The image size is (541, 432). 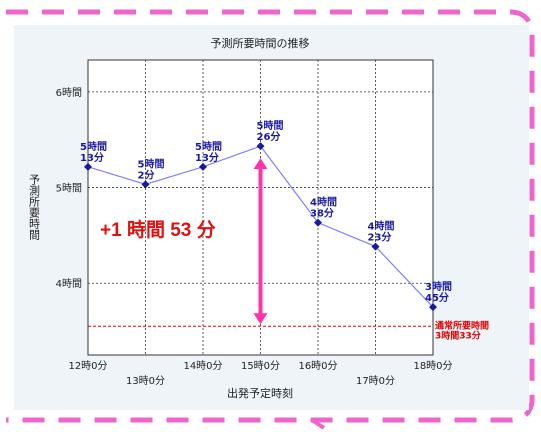 I want to click on x-tick-label: 18時0分, so click(x=432, y=366).